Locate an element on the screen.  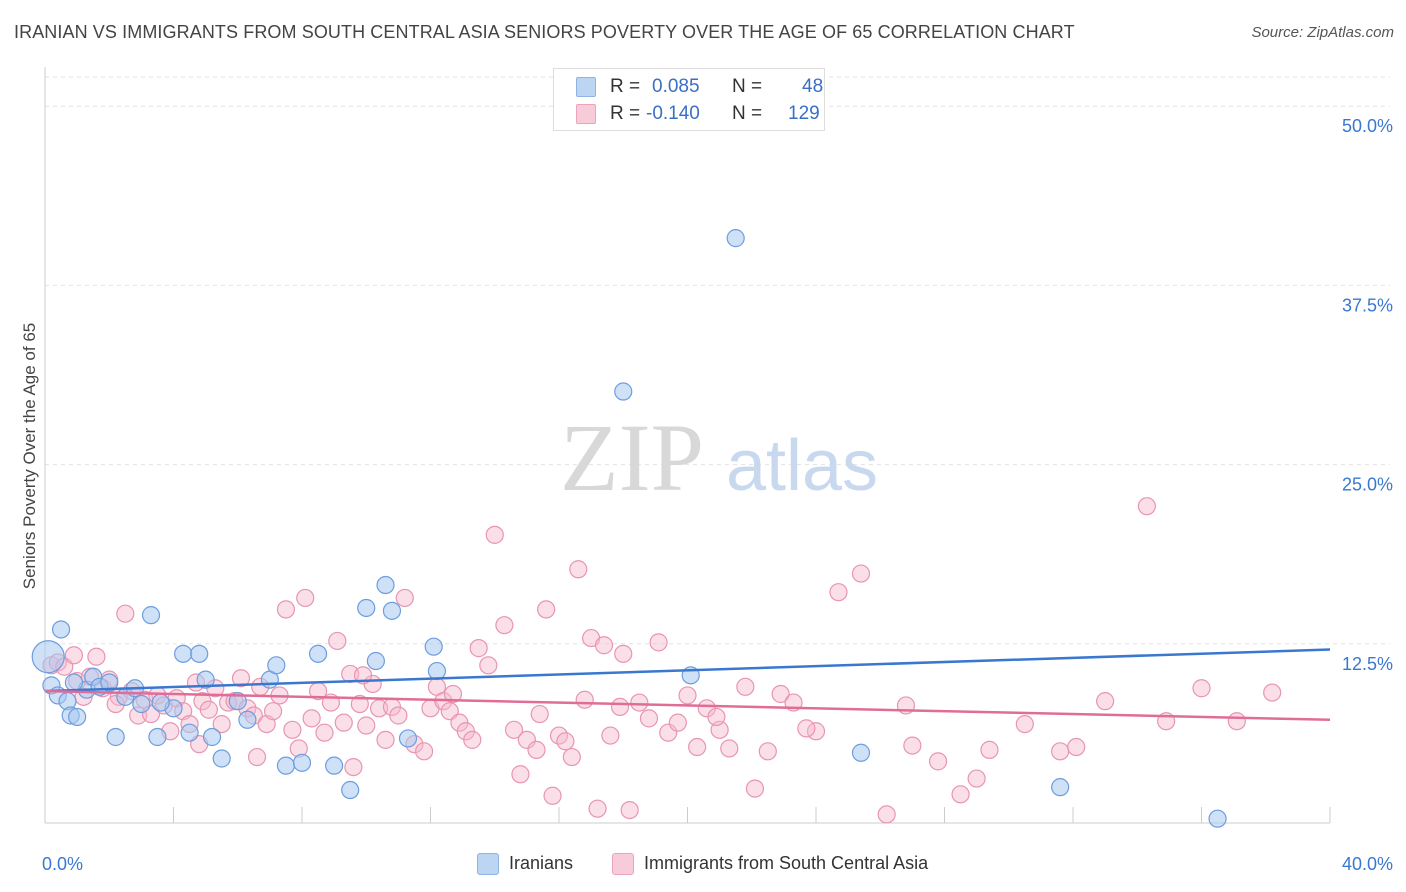
legend-label-immigrants: Immigrants from South Central Asia is located at coordinates (786, 863).